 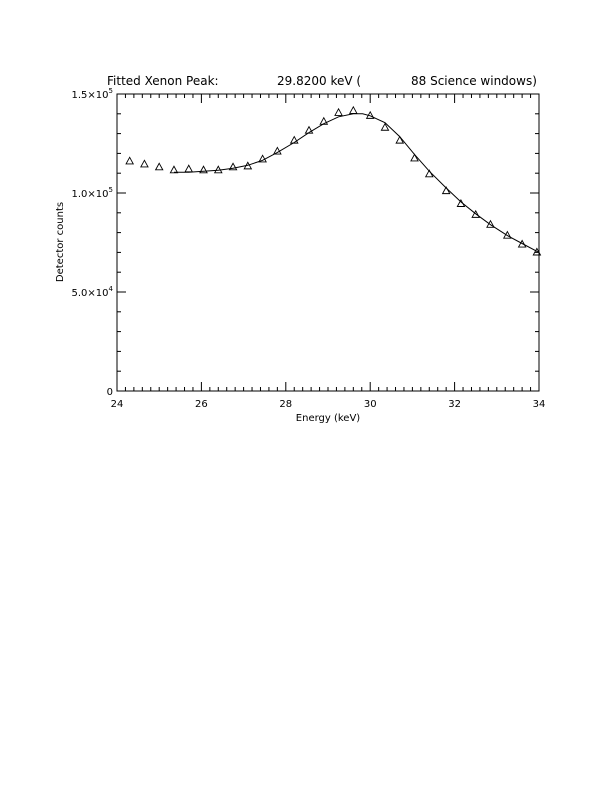 I want to click on title-energy: 29.8200 keV (, so click(x=319, y=81).